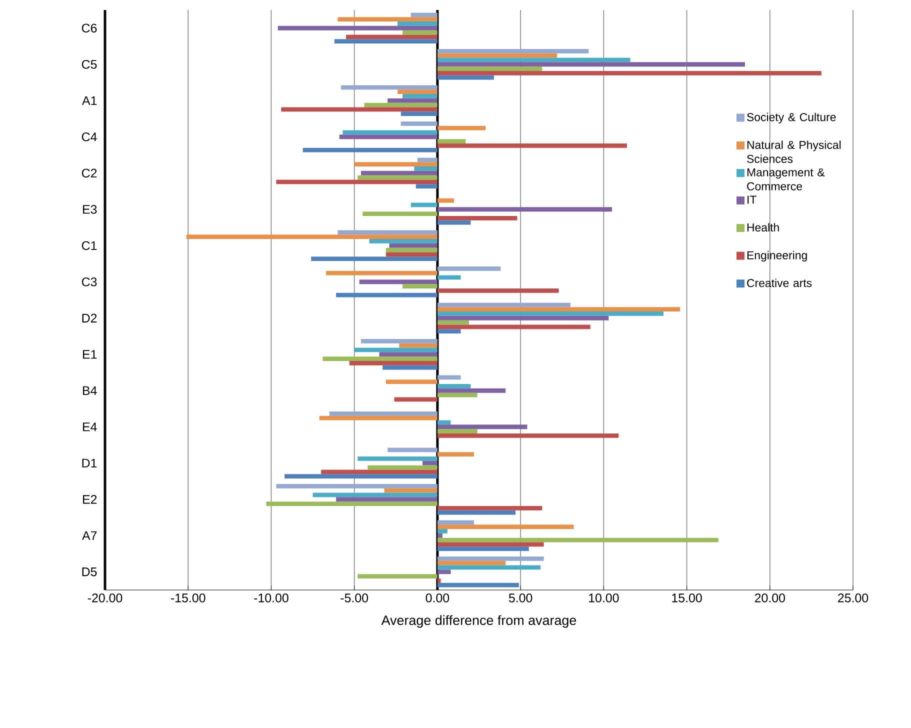  What do you see at coordinates (478, 621) in the screenshot?
I see `x-axis-title: Average difference from avarage` at bounding box center [478, 621].